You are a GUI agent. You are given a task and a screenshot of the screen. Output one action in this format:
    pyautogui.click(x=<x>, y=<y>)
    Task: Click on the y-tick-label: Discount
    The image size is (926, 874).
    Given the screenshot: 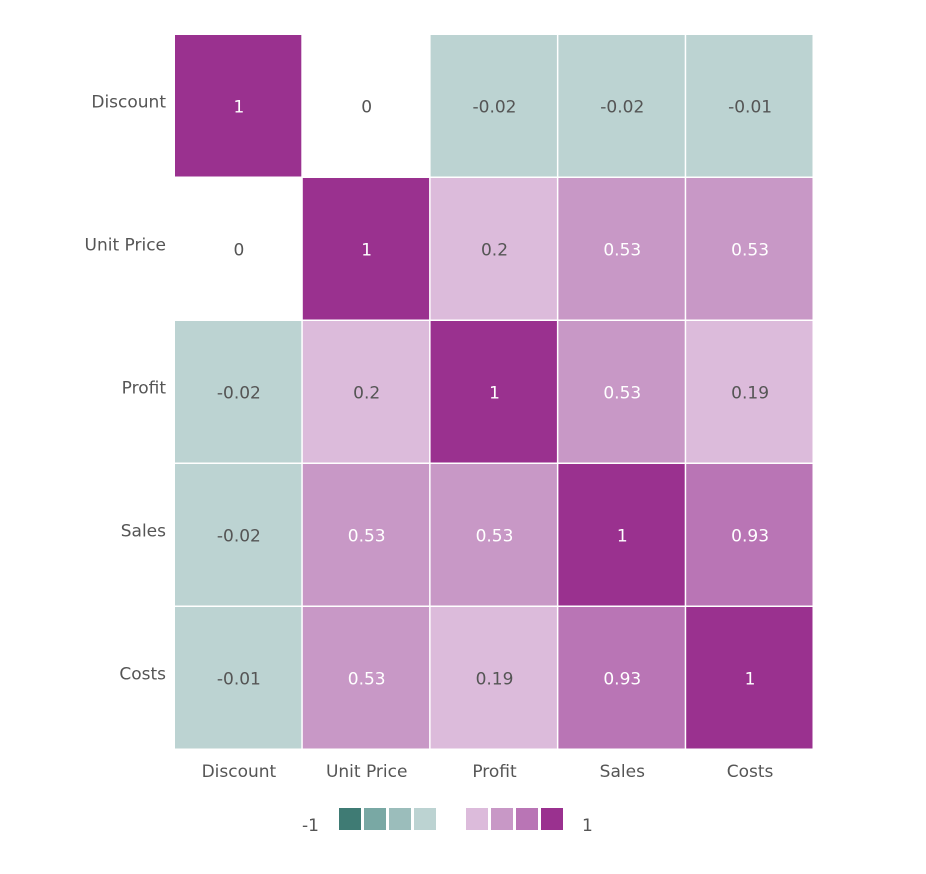 What is the action you would take?
    pyautogui.click(x=128, y=103)
    